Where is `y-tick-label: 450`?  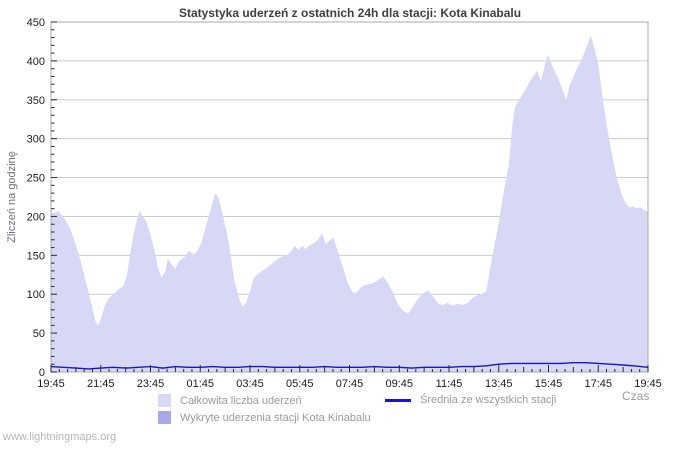 y-tick-label: 450 is located at coordinates (36, 23).